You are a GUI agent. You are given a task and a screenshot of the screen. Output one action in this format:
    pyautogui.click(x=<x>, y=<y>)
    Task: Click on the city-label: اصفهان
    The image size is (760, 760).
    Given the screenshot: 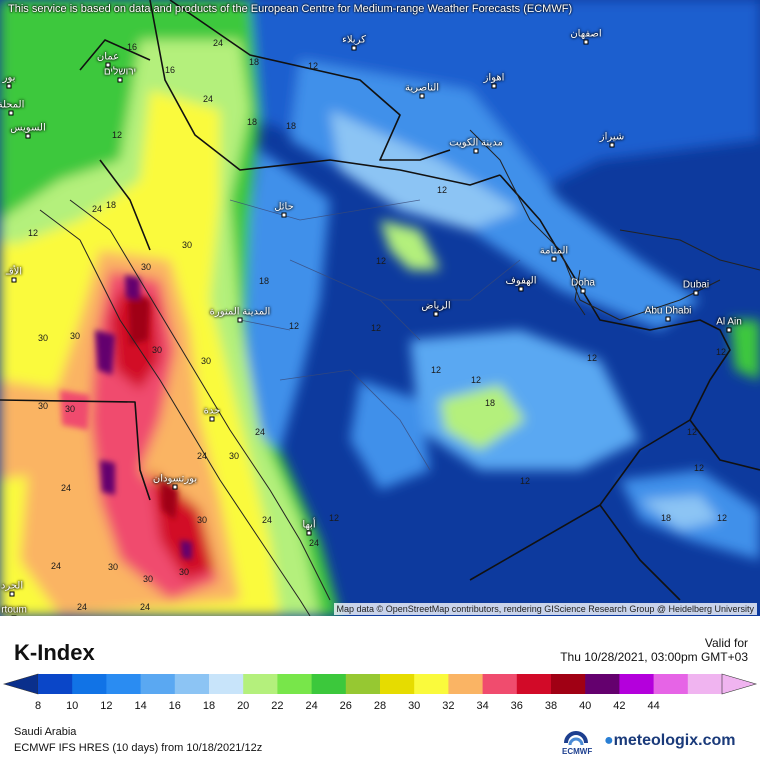 What is the action you would take?
    pyautogui.click(x=586, y=34)
    